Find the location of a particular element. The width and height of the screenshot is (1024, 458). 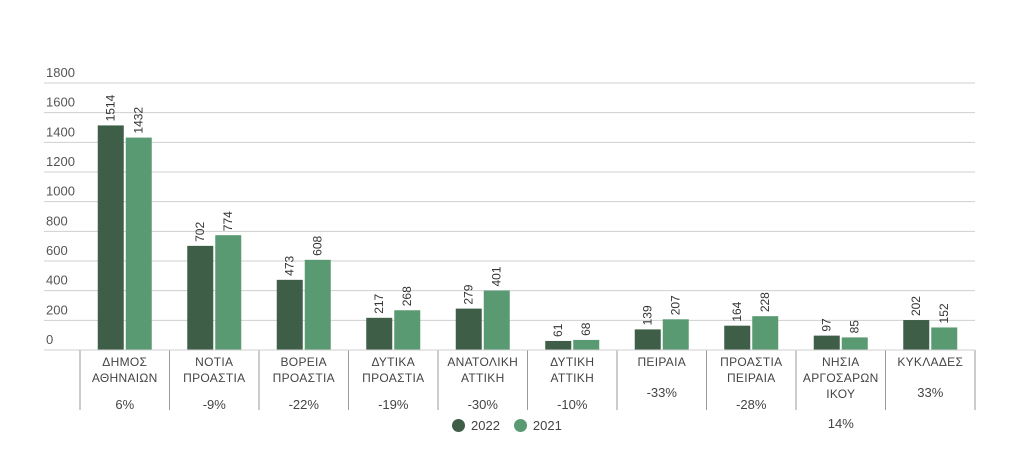

percent-change-label: -33% is located at coordinates (662, 392).